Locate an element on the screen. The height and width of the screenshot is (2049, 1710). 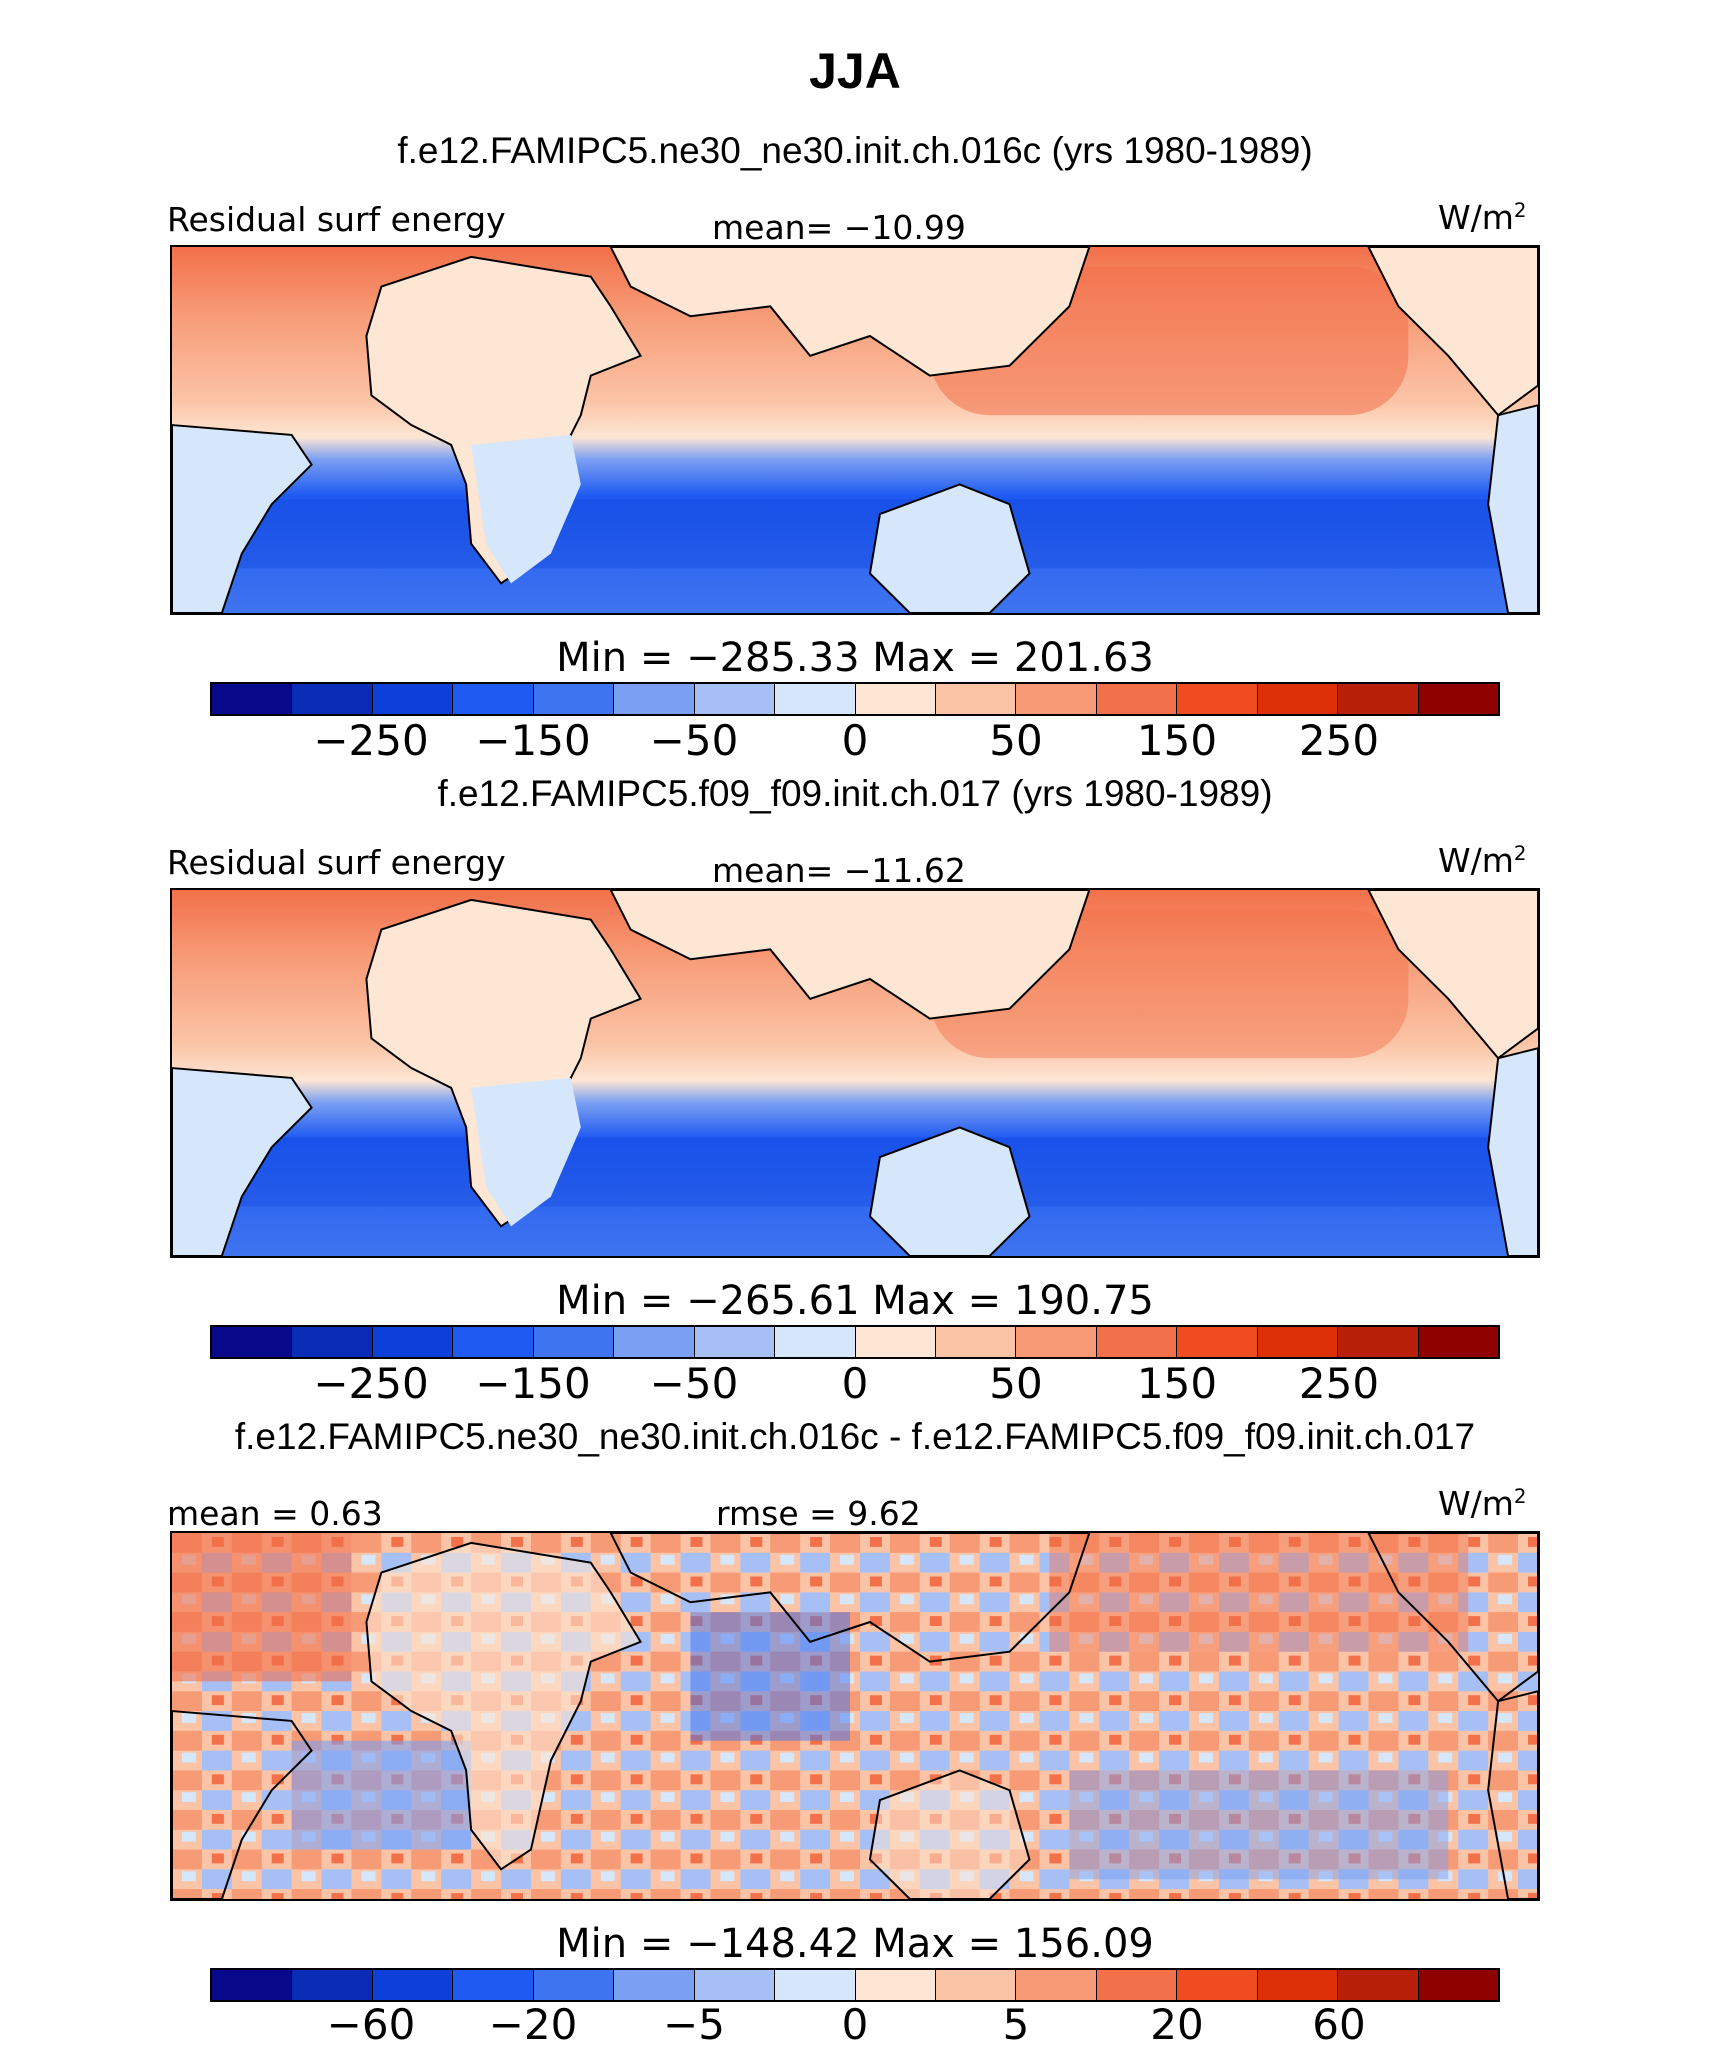
panel3-atlantic-warm is located at coordinates (262, 1607).